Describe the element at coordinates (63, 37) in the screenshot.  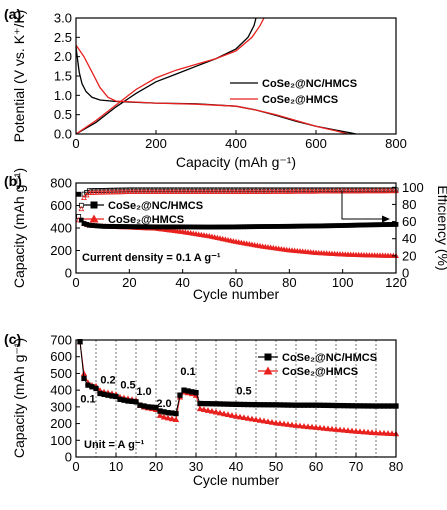
I see `panel-a-y-tick-label: 2.5` at that location.